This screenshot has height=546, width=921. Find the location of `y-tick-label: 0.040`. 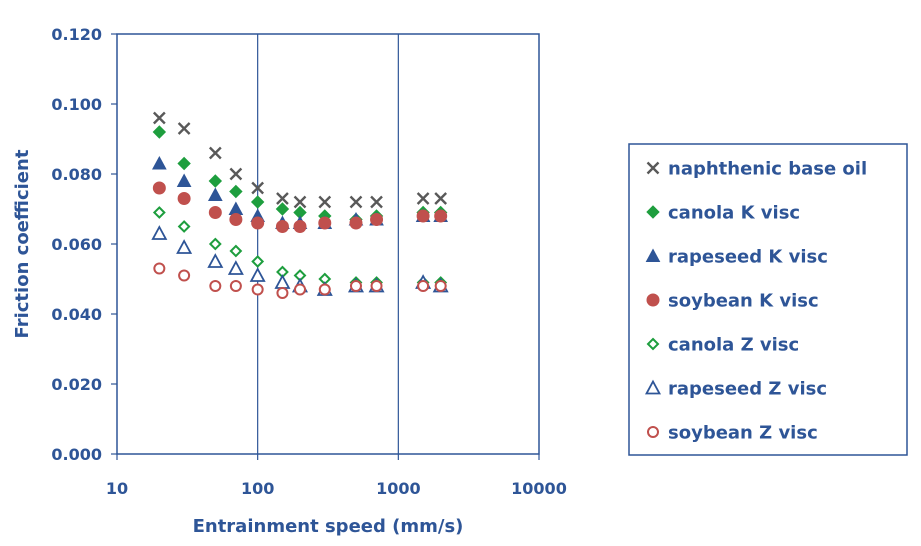

y-tick-label: 0.040 is located at coordinates (76, 314).